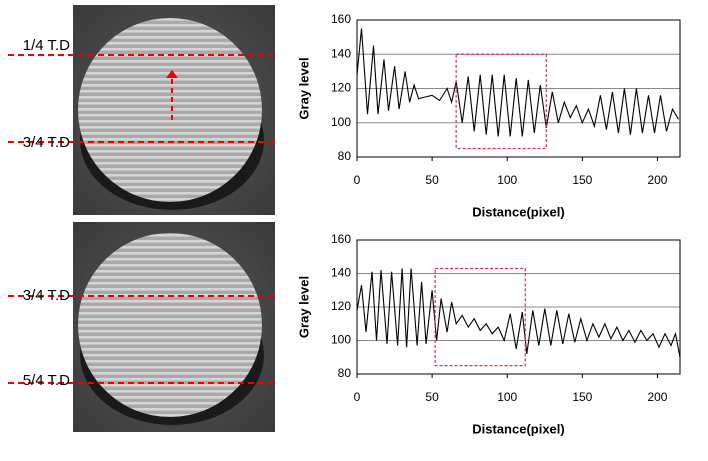  I want to click on photo-label: 1/4 T.D, so click(46, 45).